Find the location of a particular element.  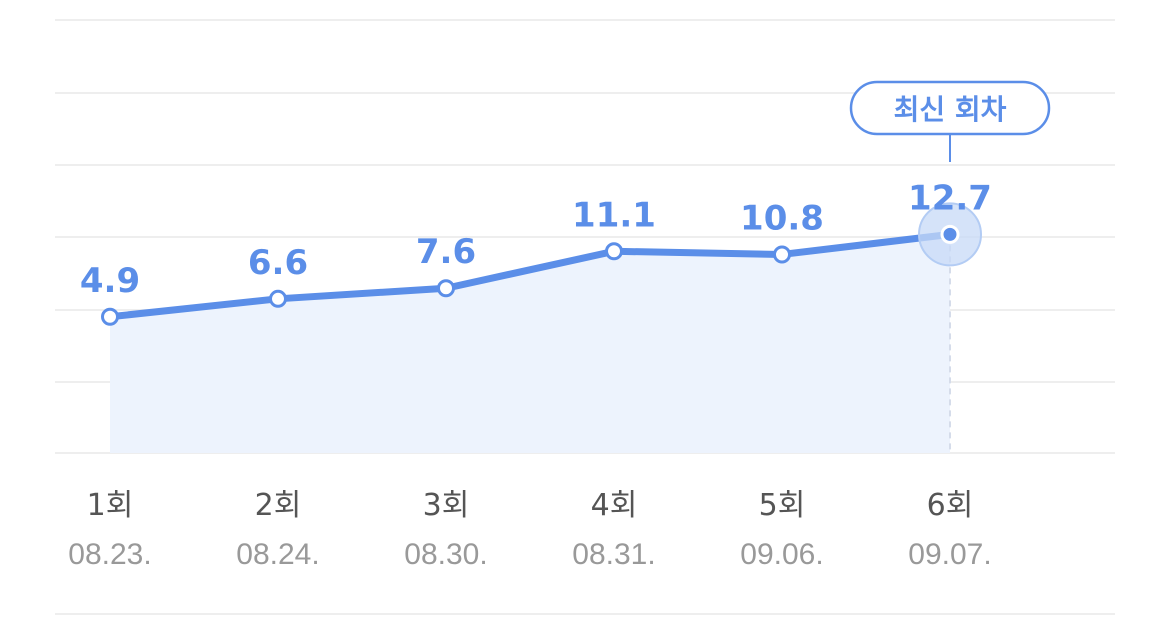

value-label: 4.9 is located at coordinates (110, 281).